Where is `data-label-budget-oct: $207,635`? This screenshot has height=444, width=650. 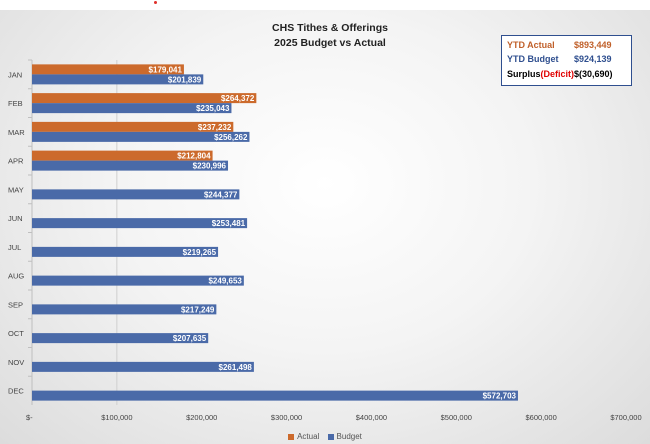
data-label-budget-oct: $207,635 is located at coordinates (190, 338).